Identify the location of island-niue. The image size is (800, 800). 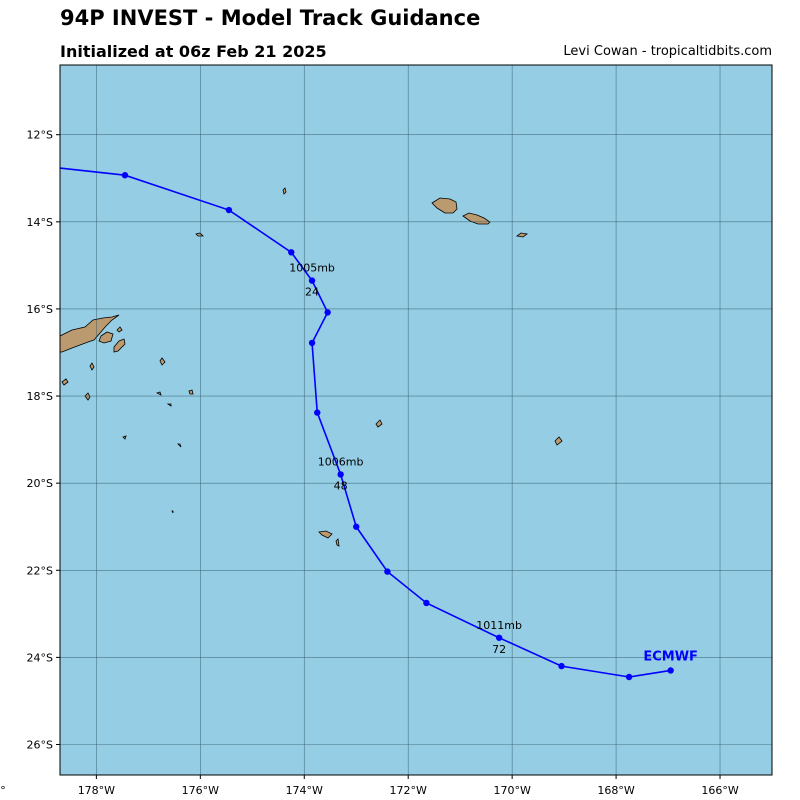
(558, 441).